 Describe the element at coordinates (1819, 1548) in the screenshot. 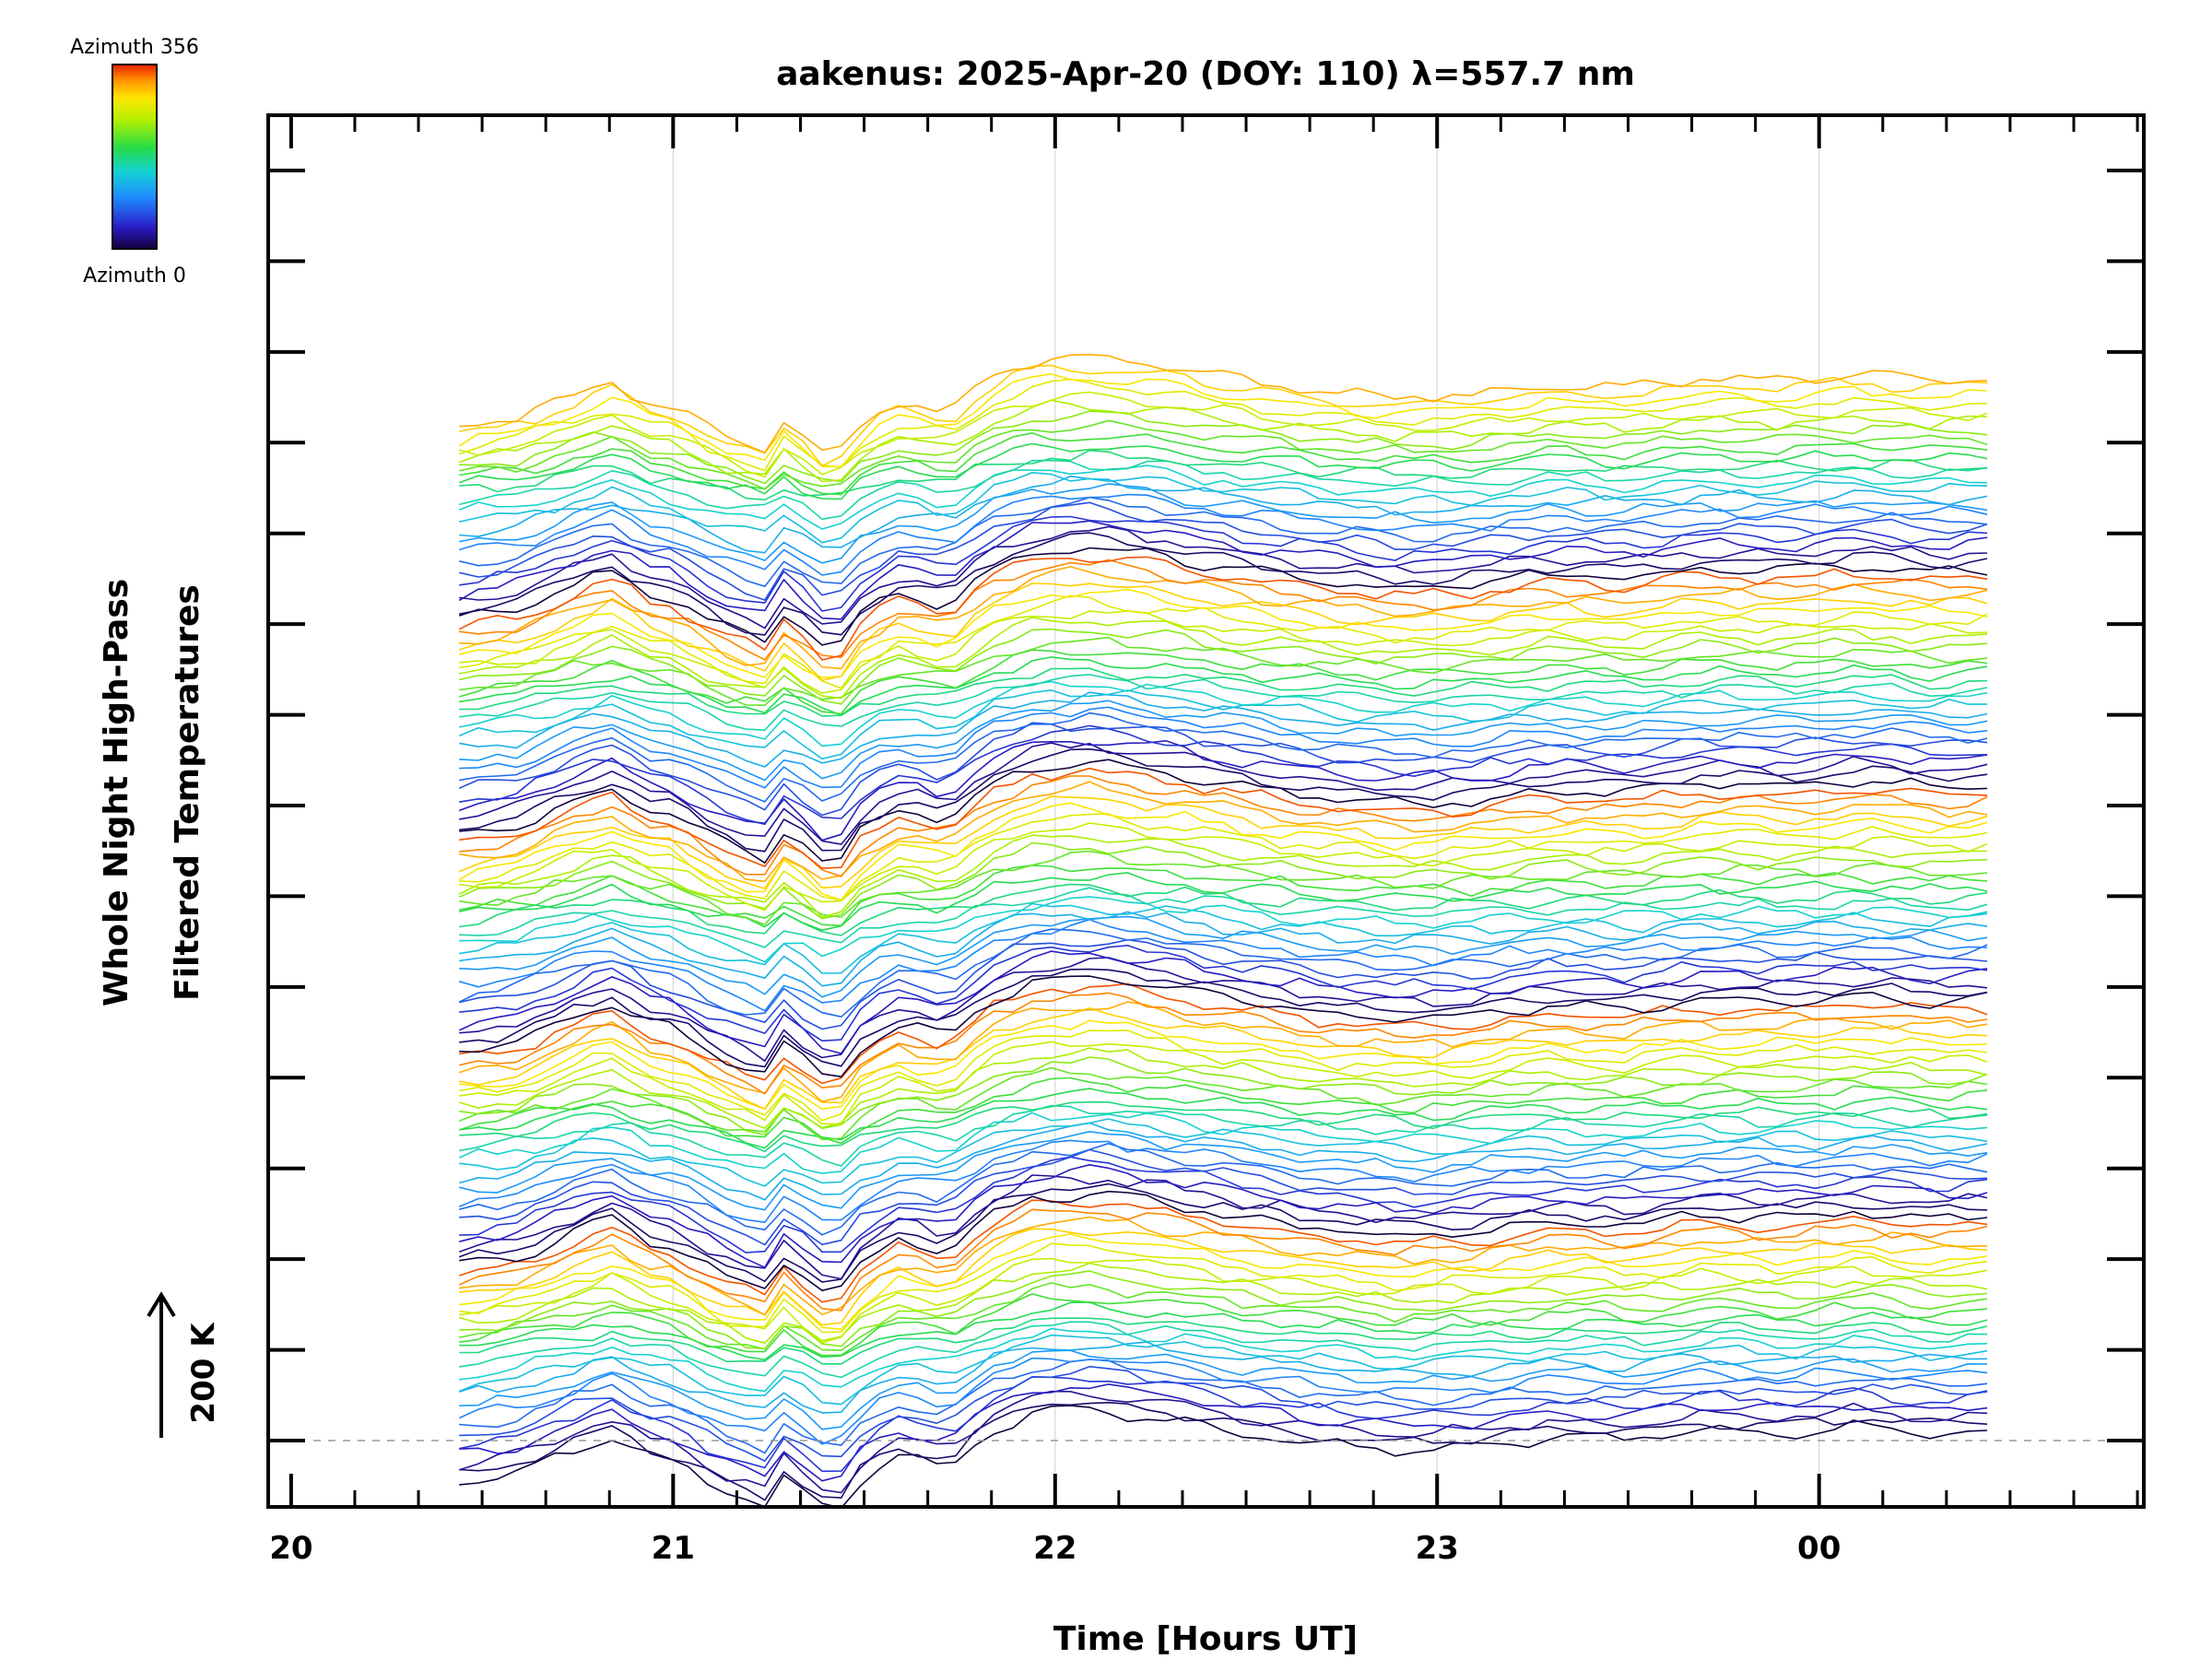

I see `x-tick-label: 00` at that location.